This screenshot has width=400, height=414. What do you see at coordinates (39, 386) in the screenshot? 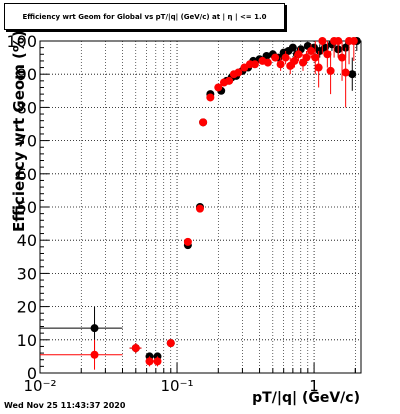
I see `x-tick-label: 10⁻²` at bounding box center [39, 386].